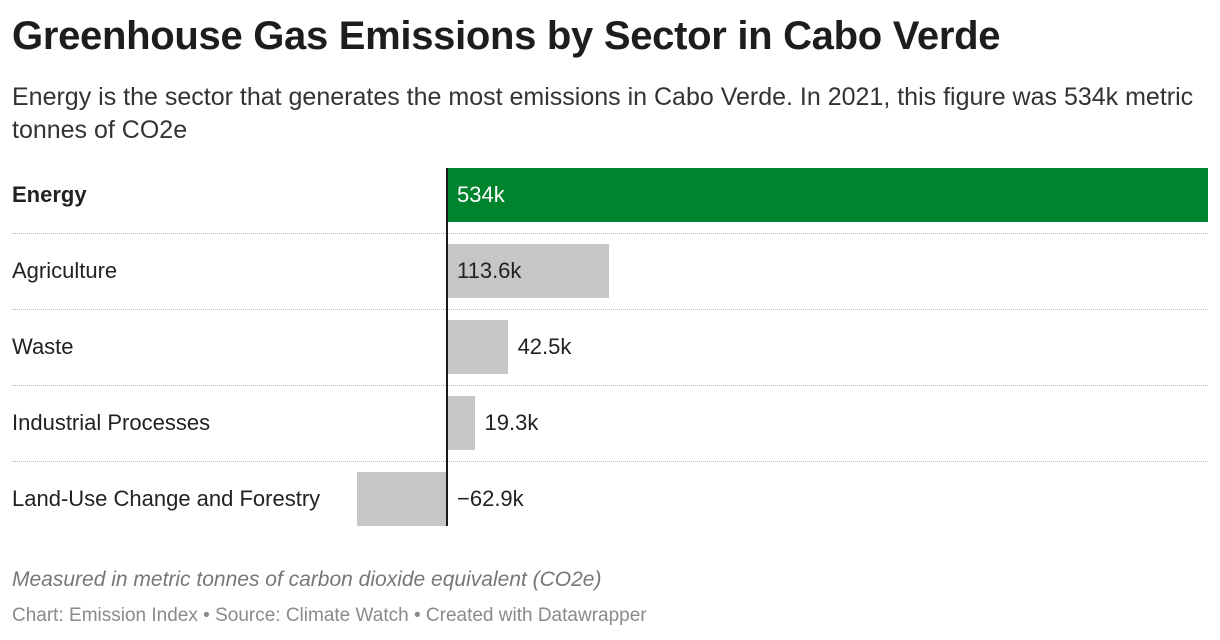 The width and height of the screenshot is (1220, 640). Describe the element at coordinates (65, 270) in the screenshot. I see `category-label-agriculture: Agriculture` at that location.